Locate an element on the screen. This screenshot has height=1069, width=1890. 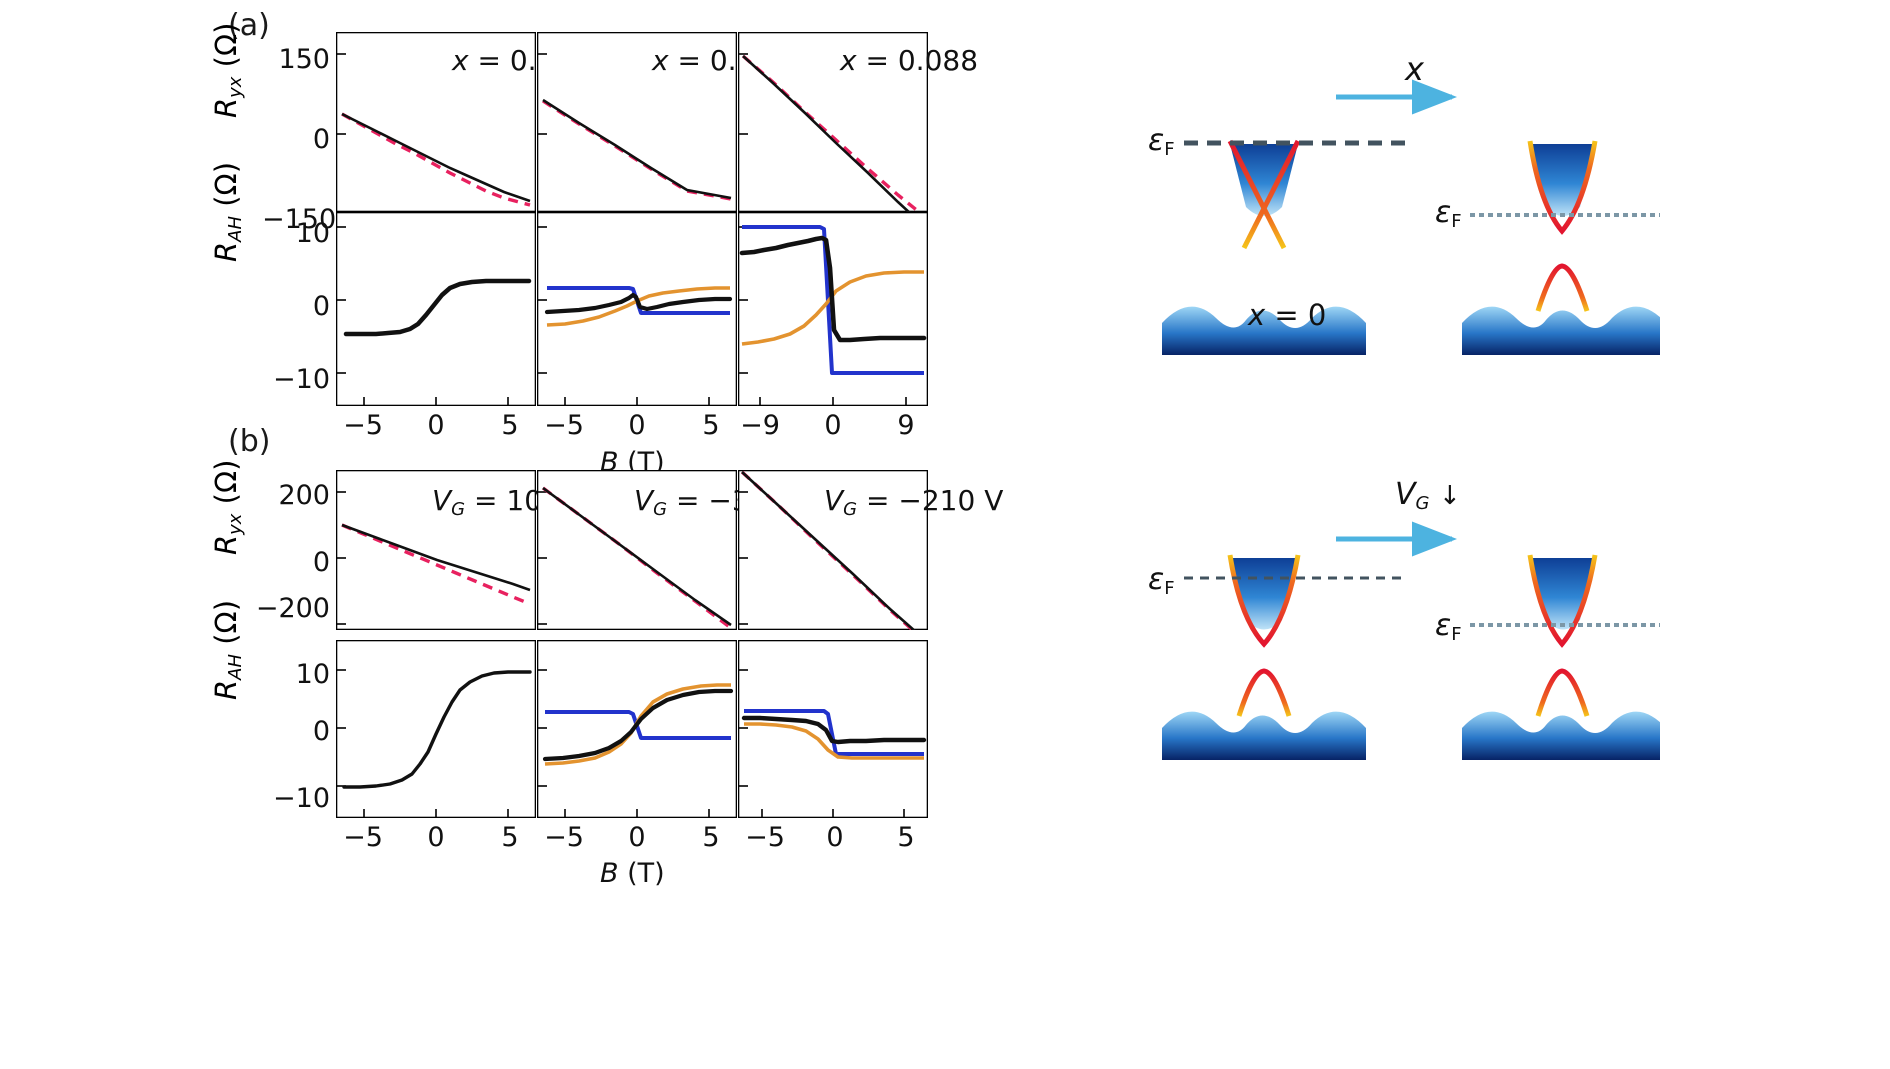
panel-a-col1-xtick-5: 5 is located at coordinates (510, 425).